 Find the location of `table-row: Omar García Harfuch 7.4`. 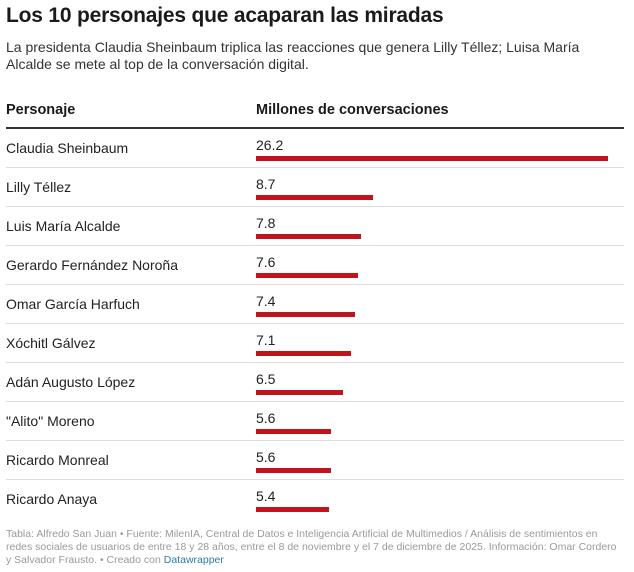

table-row: Omar García Harfuch 7.4 is located at coordinates (315, 304).